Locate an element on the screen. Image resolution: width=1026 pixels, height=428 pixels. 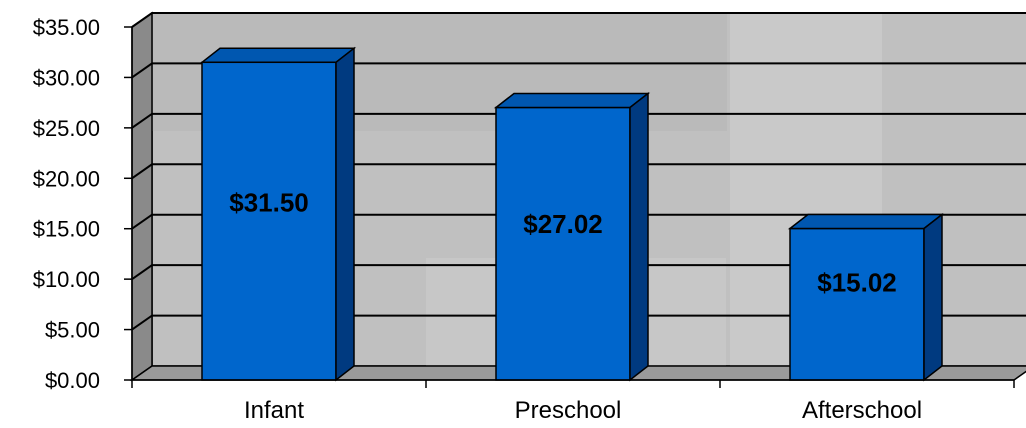
x-axis: Infant Preschool Afterschool is located at coordinates (573, 401).